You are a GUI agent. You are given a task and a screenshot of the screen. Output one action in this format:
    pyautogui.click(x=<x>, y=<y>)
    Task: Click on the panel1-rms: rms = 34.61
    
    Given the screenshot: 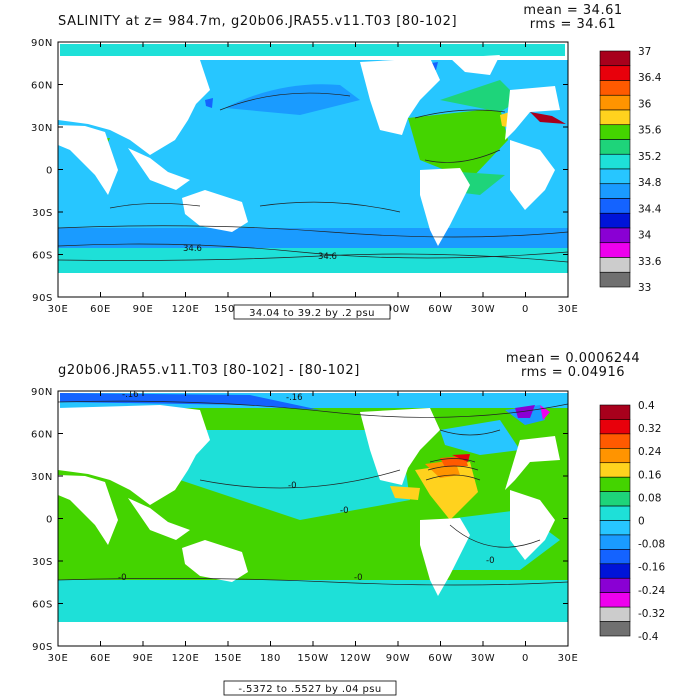 What is the action you would take?
    pyautogui.click(x=573, y=24)
    